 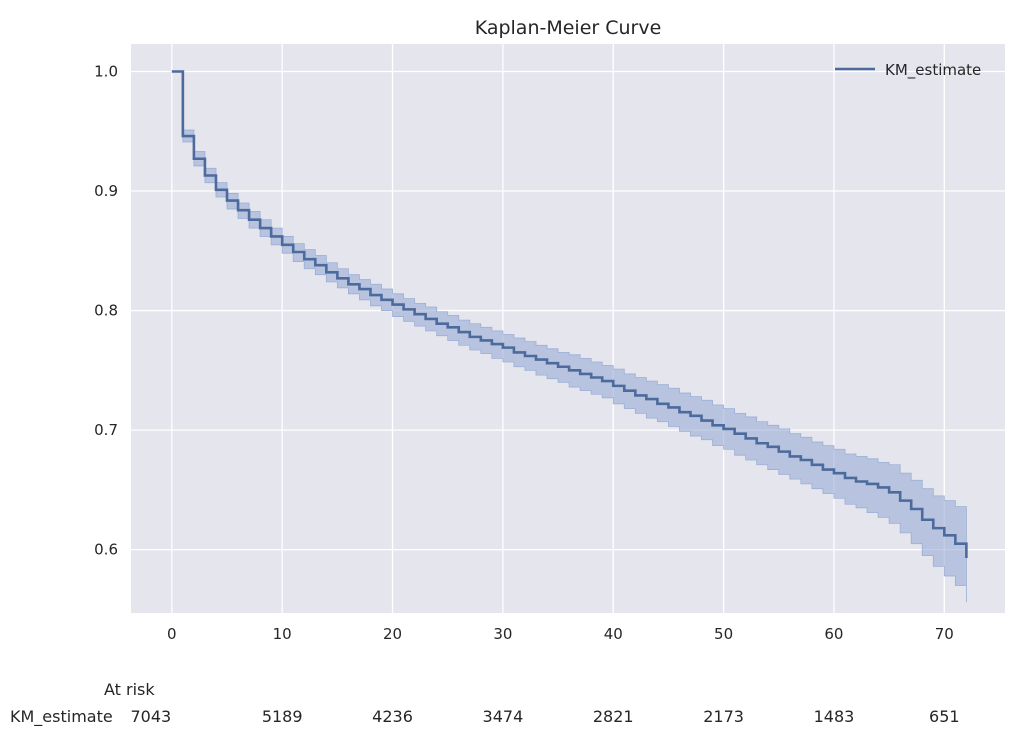 I want to click on chart-title: Kaplan-Meier Curve, so click(x=568, y=28).